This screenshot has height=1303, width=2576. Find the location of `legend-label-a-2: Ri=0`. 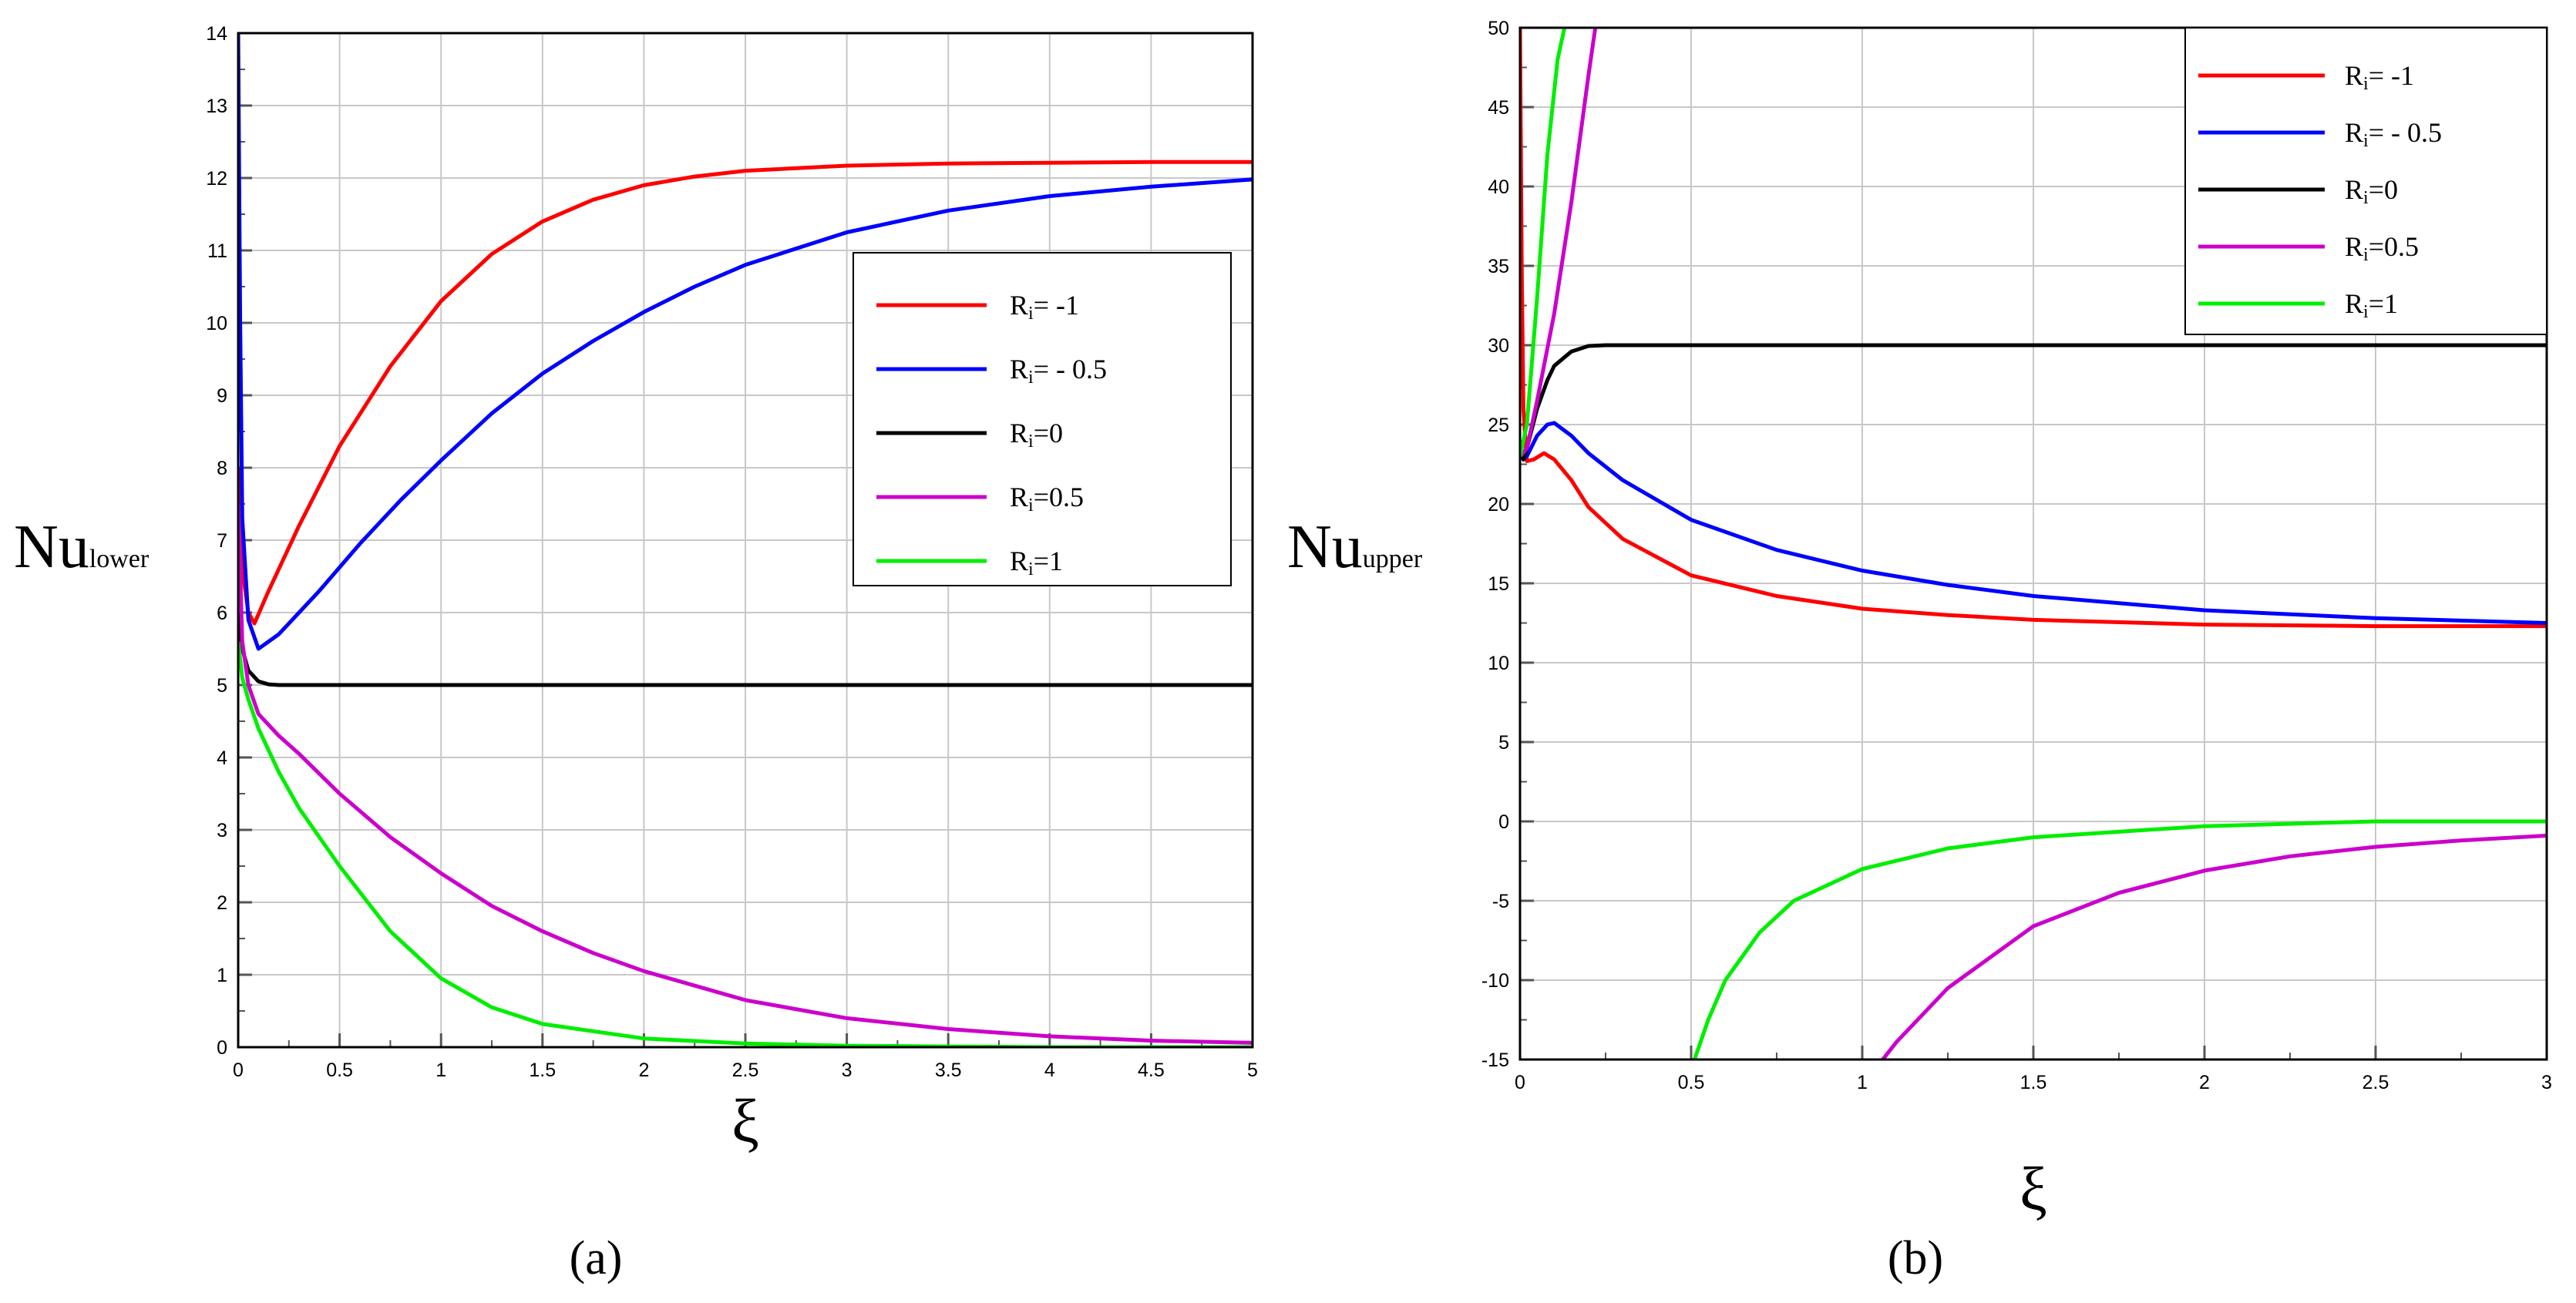

legend-label-a-2: Ri=0 is located at coordinates (1036, 435).